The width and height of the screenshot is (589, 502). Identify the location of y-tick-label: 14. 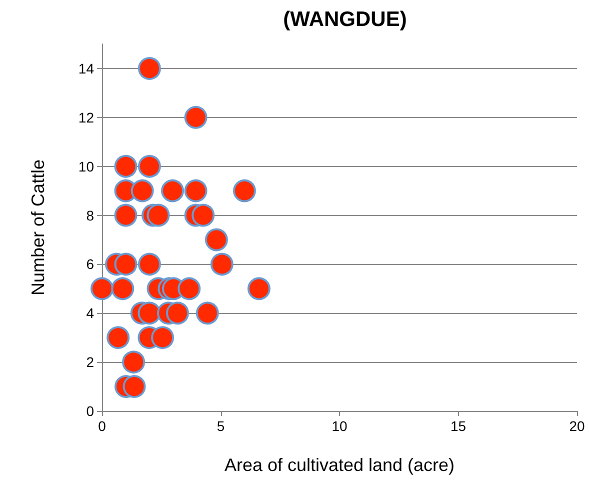
(86, 68).